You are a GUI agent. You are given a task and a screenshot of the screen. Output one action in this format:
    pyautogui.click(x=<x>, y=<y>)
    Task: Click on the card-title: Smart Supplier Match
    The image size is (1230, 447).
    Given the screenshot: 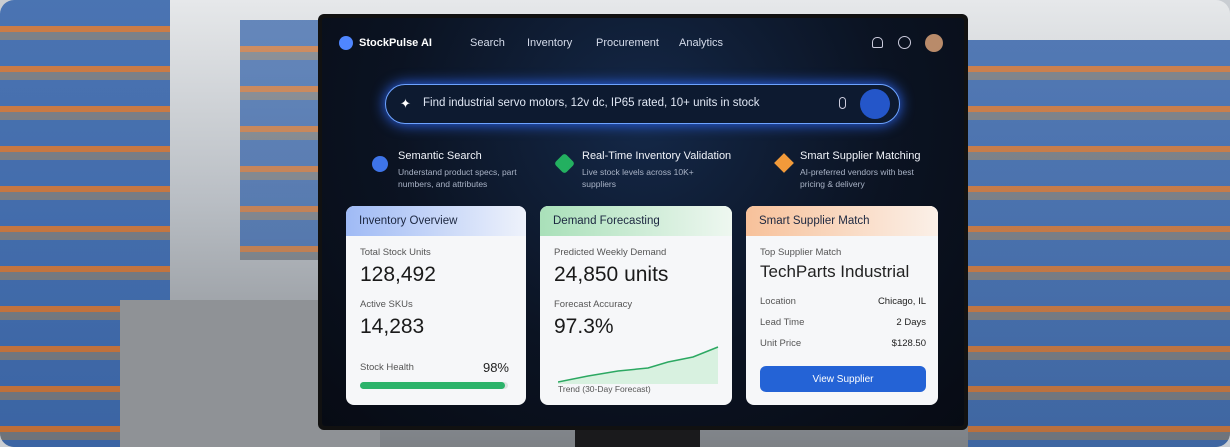 What is the action you would take?
    pyautogui.click(x=842, y=221)
    